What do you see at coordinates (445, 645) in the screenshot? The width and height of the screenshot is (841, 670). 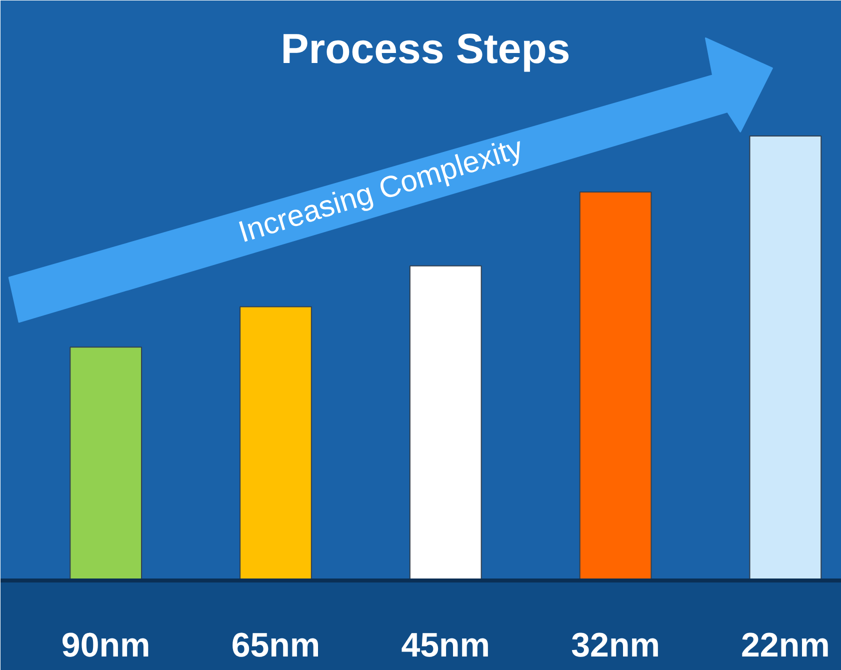 I see `x-tick-label: 45nm` at bounding box center [445, 645].